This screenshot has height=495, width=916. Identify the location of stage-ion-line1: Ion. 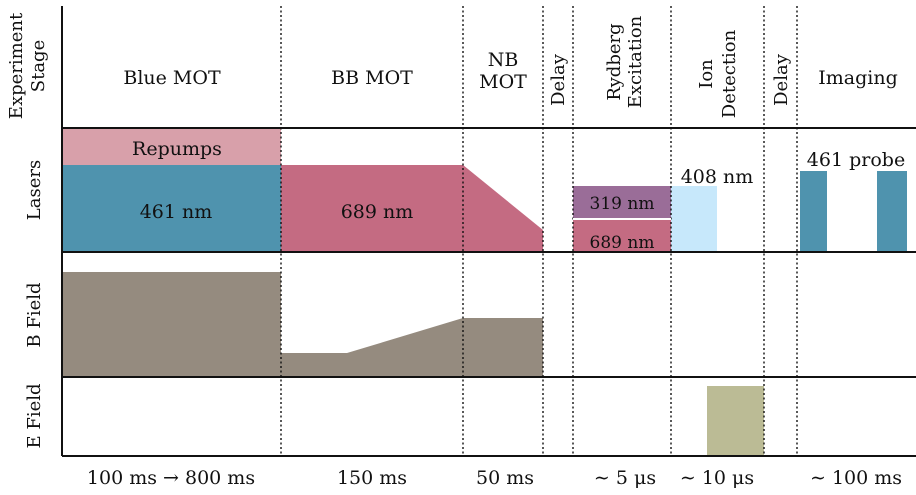
(706, 74).